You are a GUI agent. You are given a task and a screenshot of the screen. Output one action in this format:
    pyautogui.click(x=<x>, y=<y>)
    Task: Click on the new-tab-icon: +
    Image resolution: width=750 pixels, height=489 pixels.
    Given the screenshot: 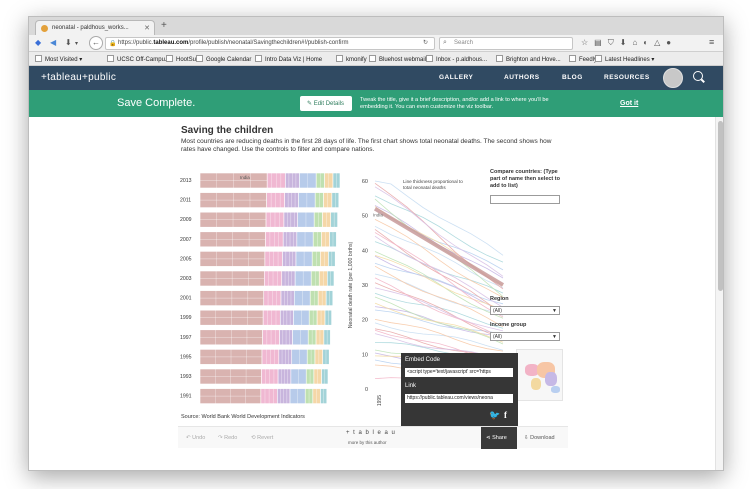 What is the action you would take?
    pyautogui.click(x=164, y=25)
    